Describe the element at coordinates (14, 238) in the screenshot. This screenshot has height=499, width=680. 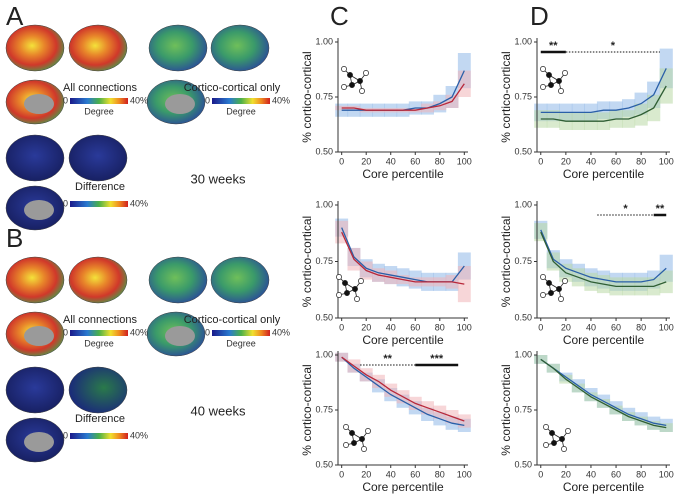
I see `panel-letter: B` at that location.